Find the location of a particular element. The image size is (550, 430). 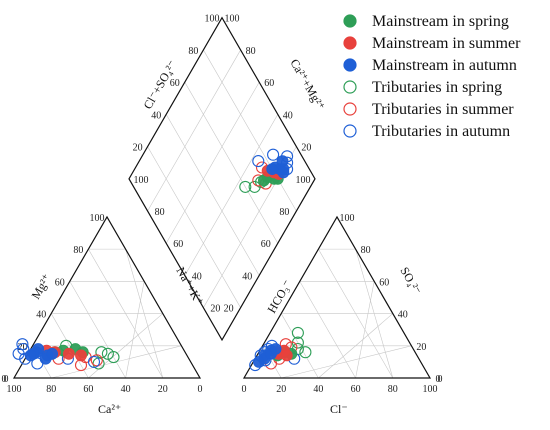

cation-corner-tick: 0 is located at coordinates (6, 379).